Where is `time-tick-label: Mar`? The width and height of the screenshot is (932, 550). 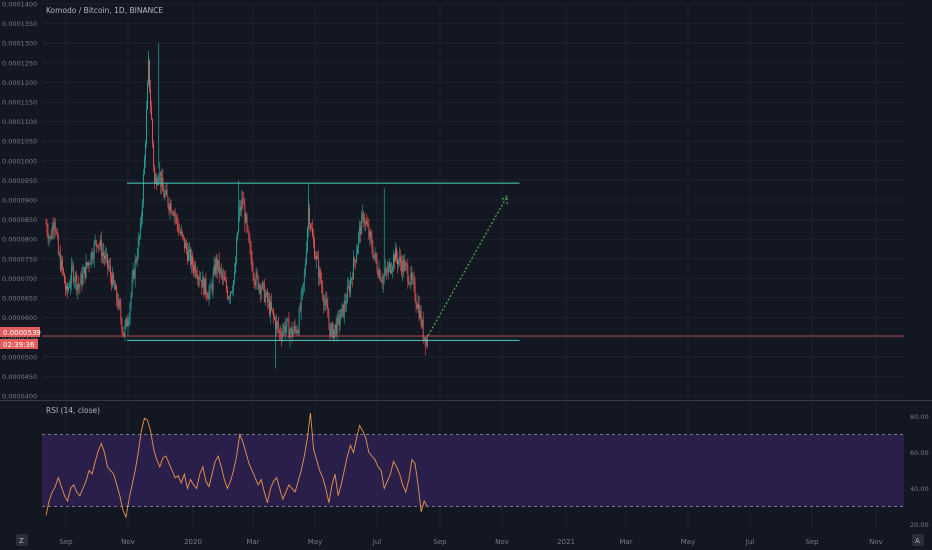
time-tick-label: Mar is located at coordinates (252, 542).